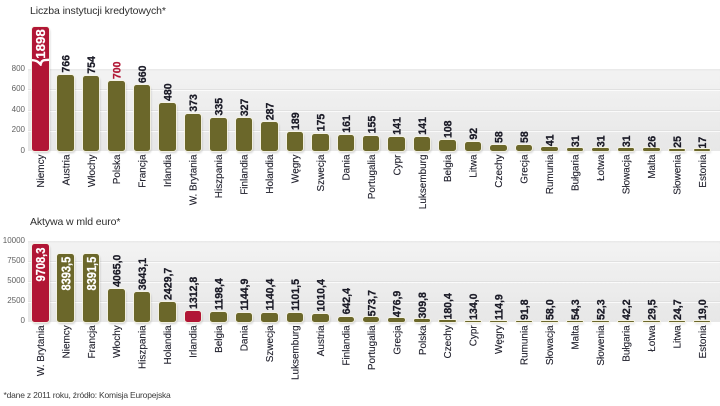 This screenshot has height=406, width=720. I want to click on svg-text: 108, so click(449, 129).